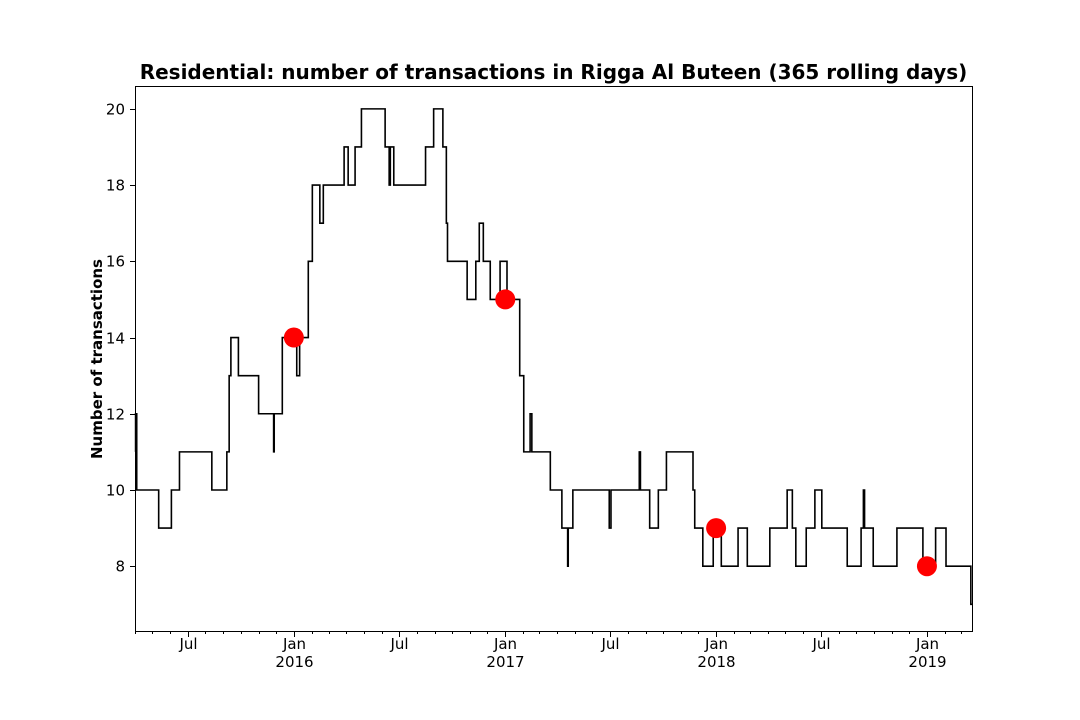 This screenshot has width=1080, height=720. What do you see at coordinates (115, 491) in the screenshot?
I see `y-tick-label: 10` at bounding box center [115, 491].